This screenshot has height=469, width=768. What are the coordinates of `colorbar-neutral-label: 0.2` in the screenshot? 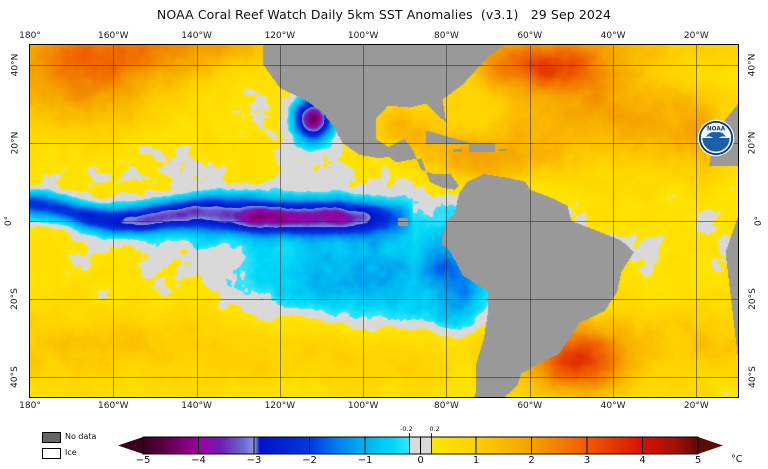 It's located at (434, 429).